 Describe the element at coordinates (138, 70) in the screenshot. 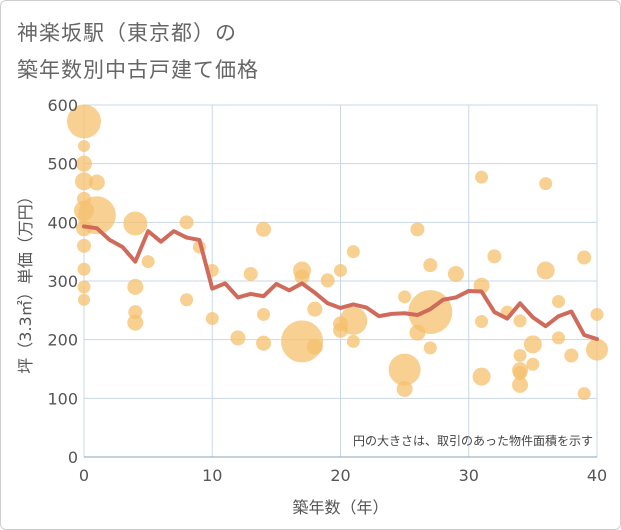

I see `chart-title-line2: 築年数別中古戸建て価格` at that location.